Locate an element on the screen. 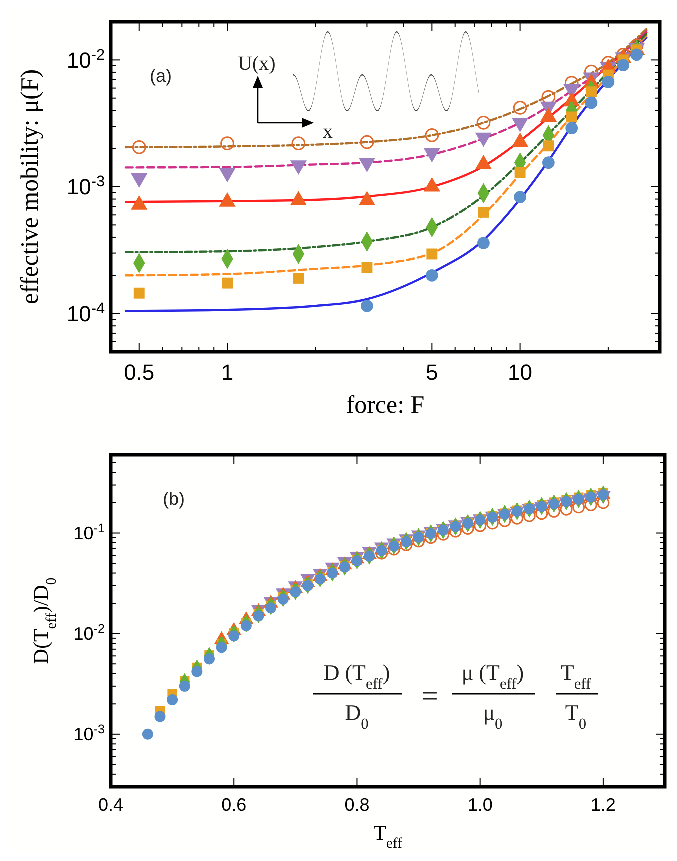 This screenshot has height=861, width=677. x-tick-label: 1.2 is located at coordinates (603, 805).